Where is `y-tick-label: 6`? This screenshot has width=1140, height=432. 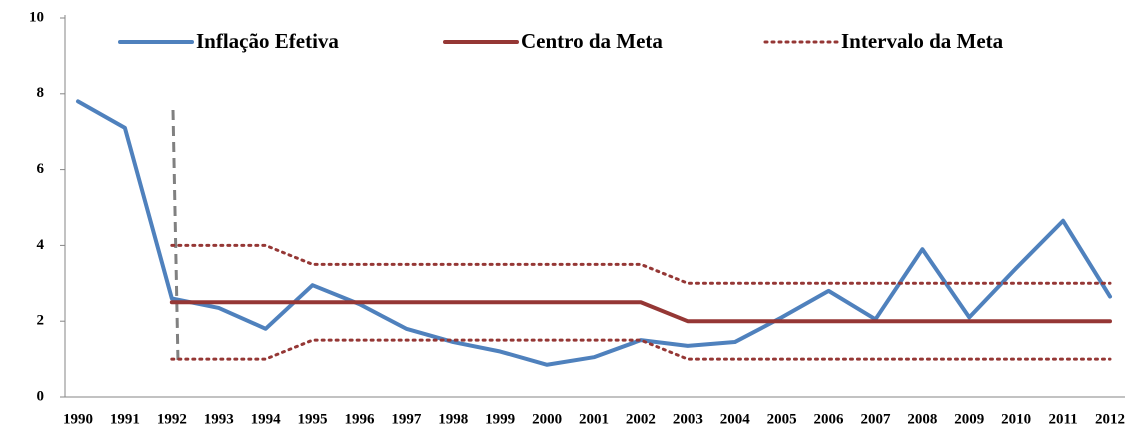 y-tick-label: 6 is located at coordinates (41, 169).